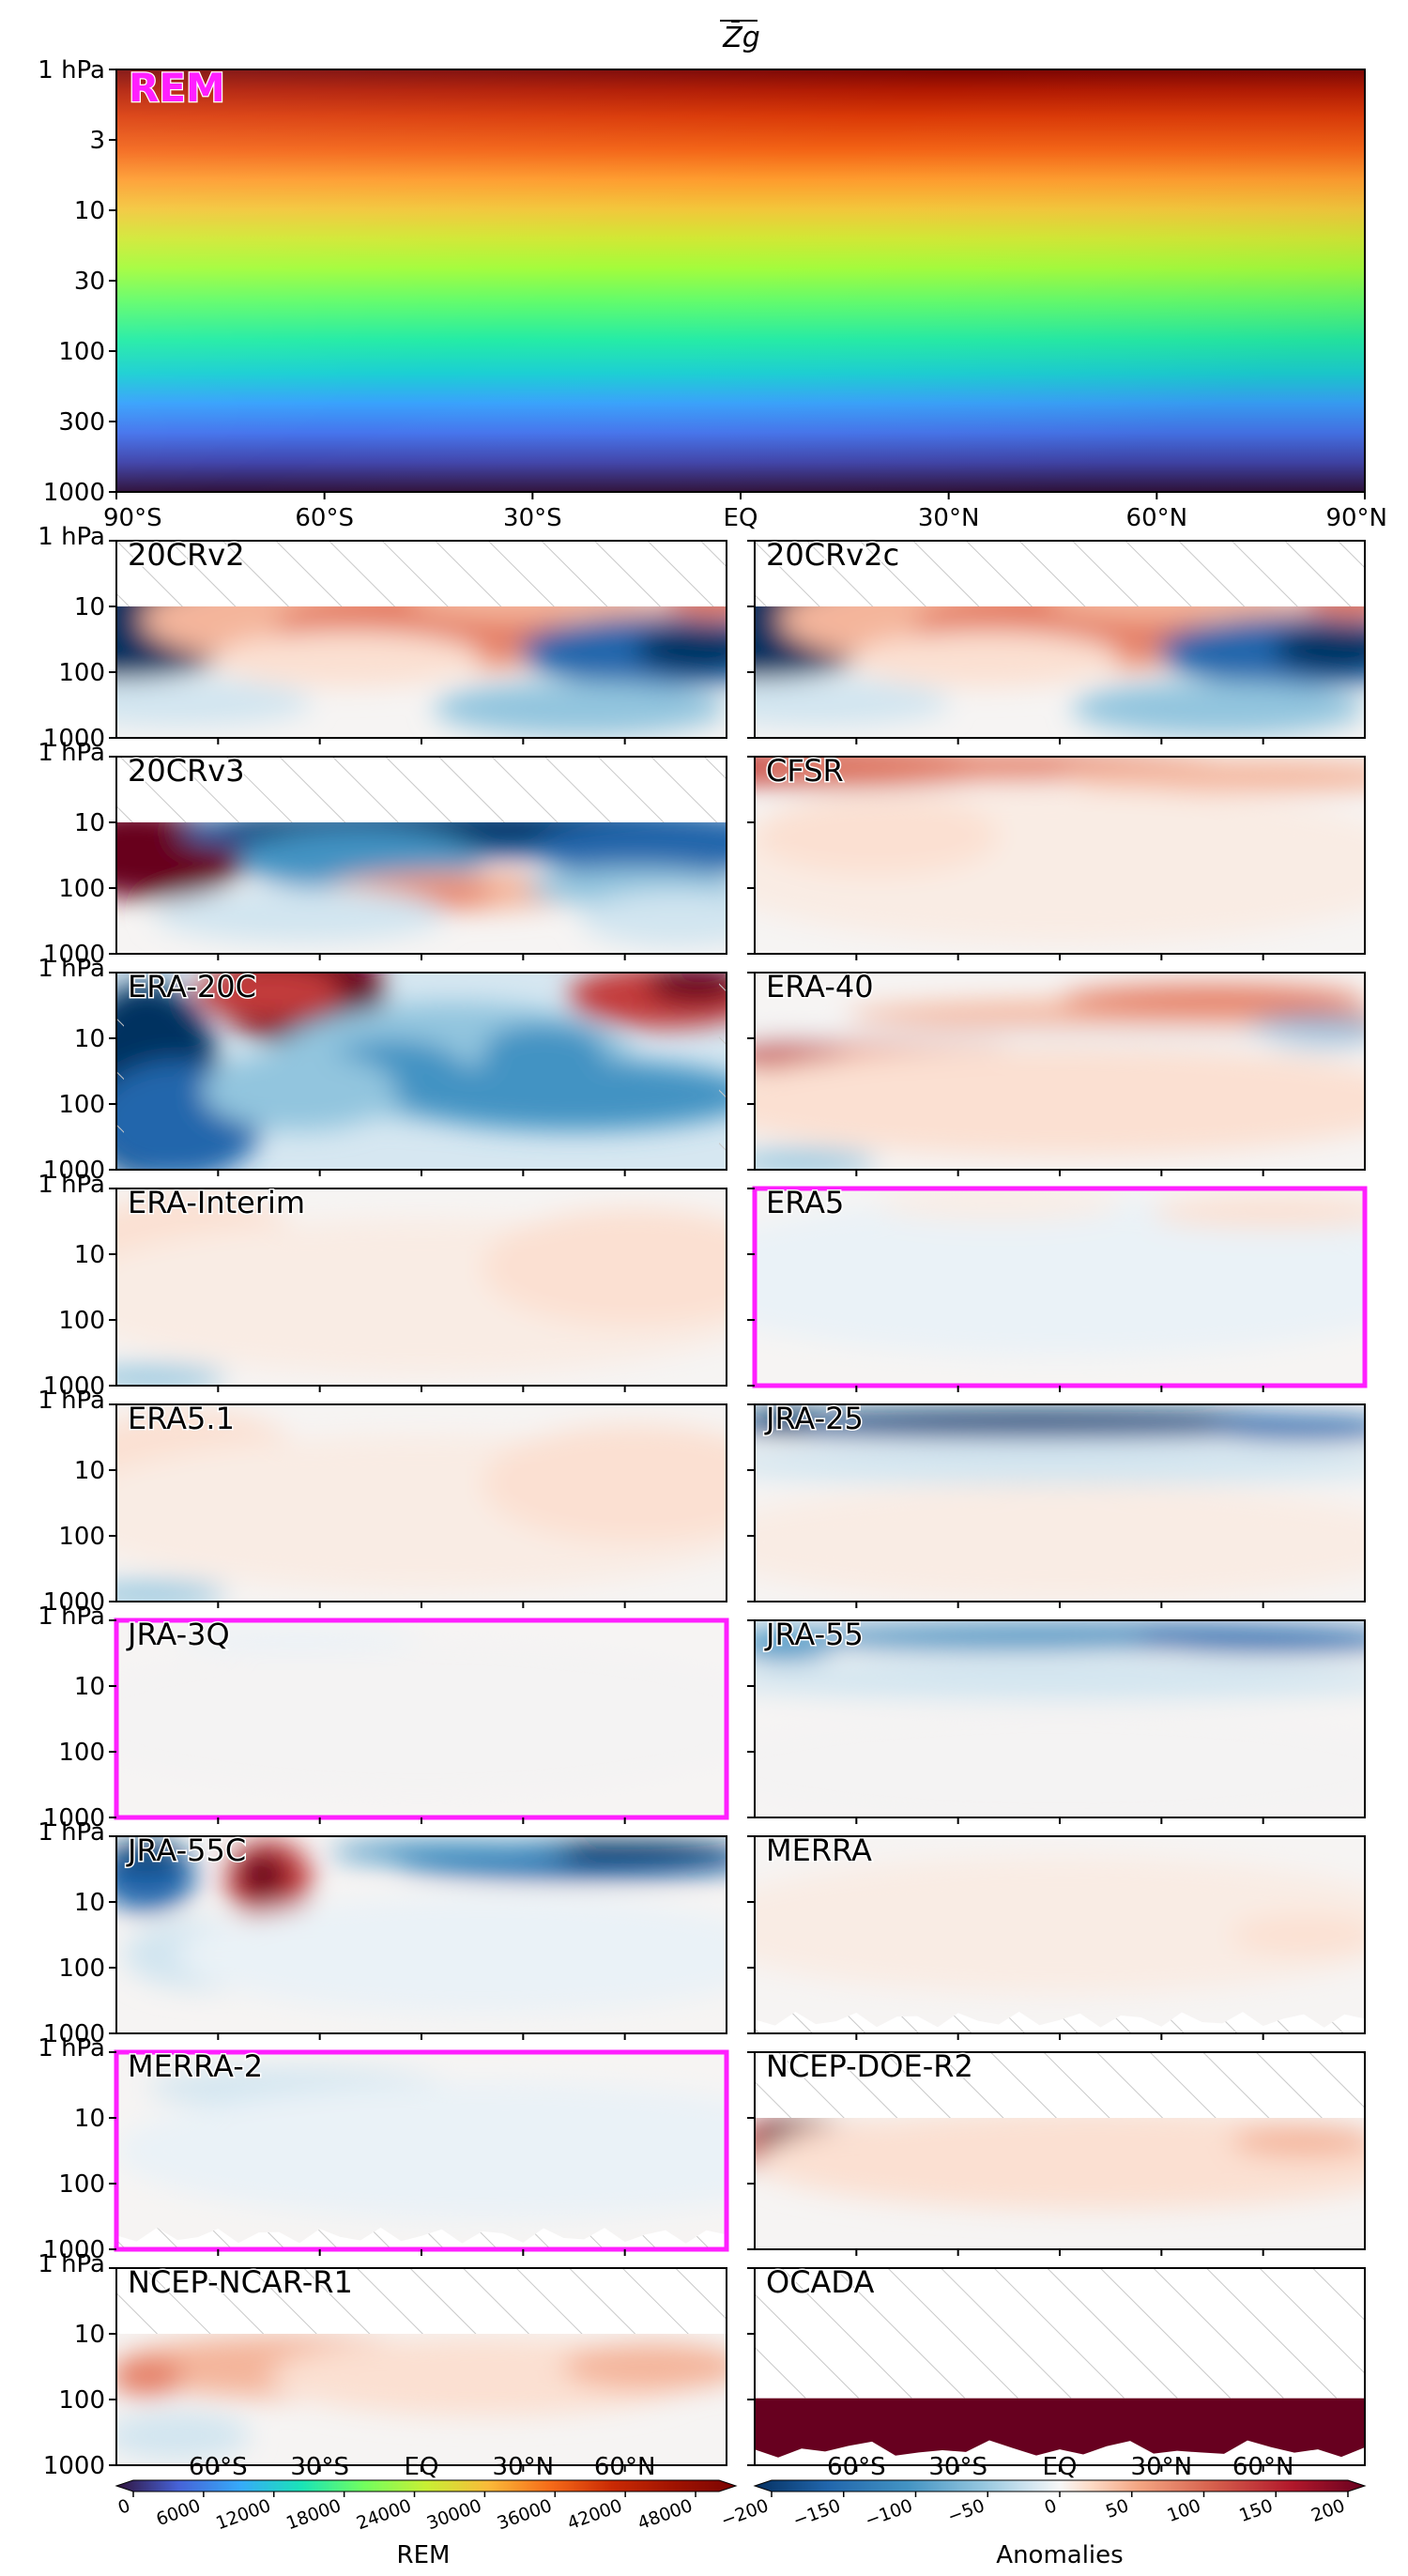 Image resolution: width=1408 pixels, height=2576 pixels. What do you see at coordinates (196, 2066) in the screenshot?
I see `panel-label: MERRA-2` at bounding box center [196, 2066].